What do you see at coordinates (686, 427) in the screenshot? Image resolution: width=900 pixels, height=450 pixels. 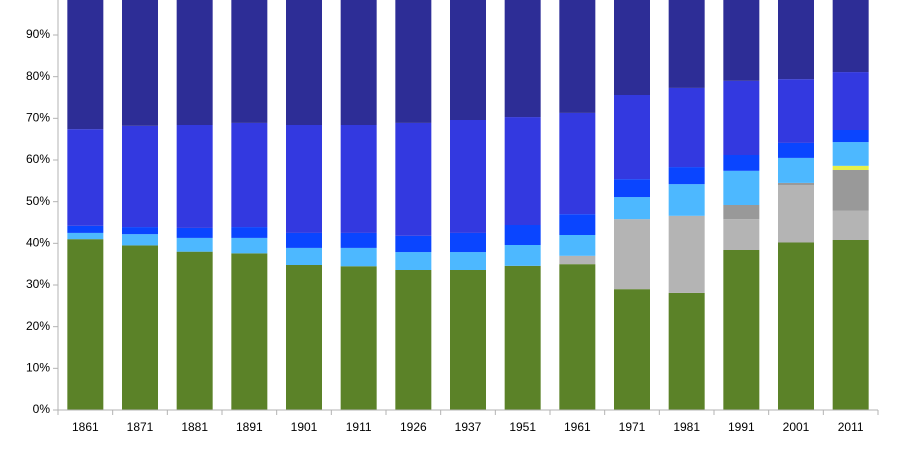 I see `x-tick-label: 1981` at bounding box center [686, 427].